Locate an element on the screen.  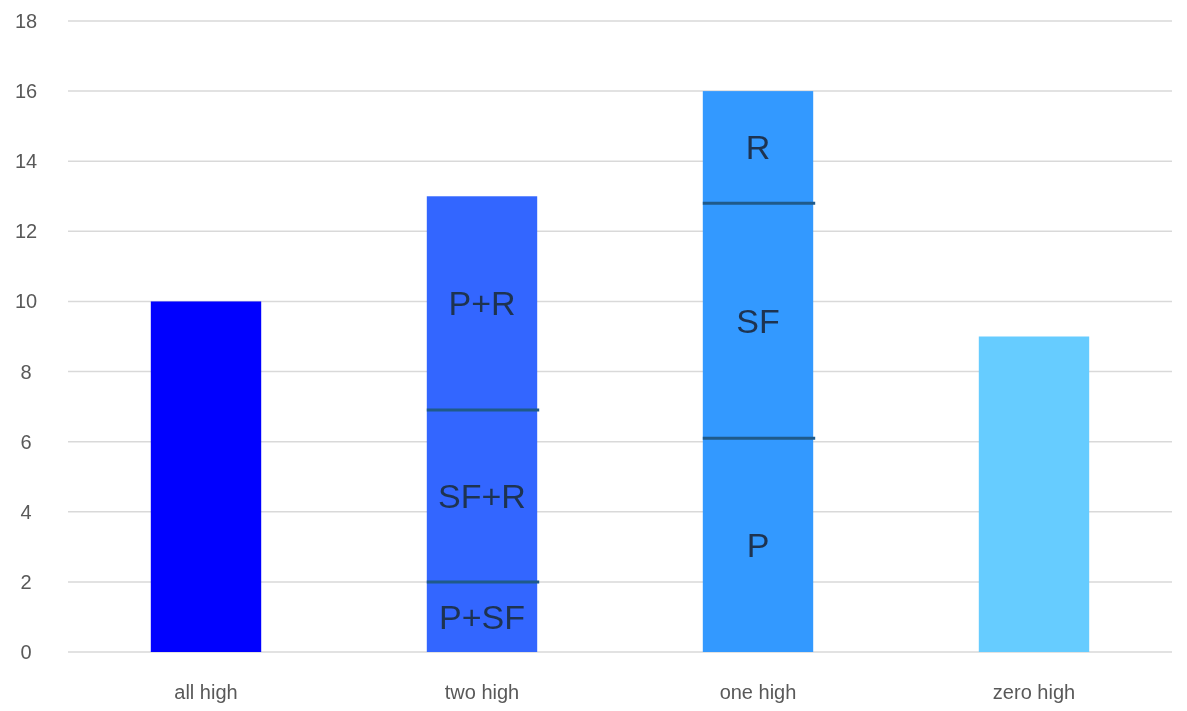
data-label: P+SF is located at coordinates (482, 616).